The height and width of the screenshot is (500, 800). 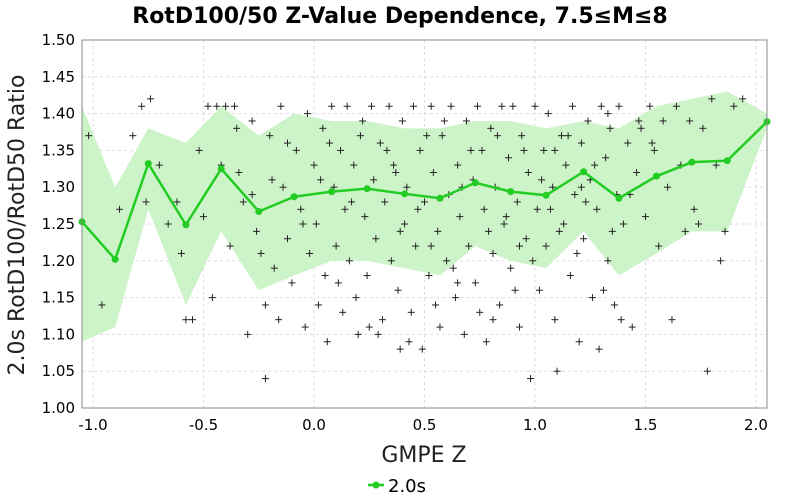 What do you see at coordinates (58, 77) in the screenshot?
I see `y-tick-label: 1.45` at bounding box center [58, 77].